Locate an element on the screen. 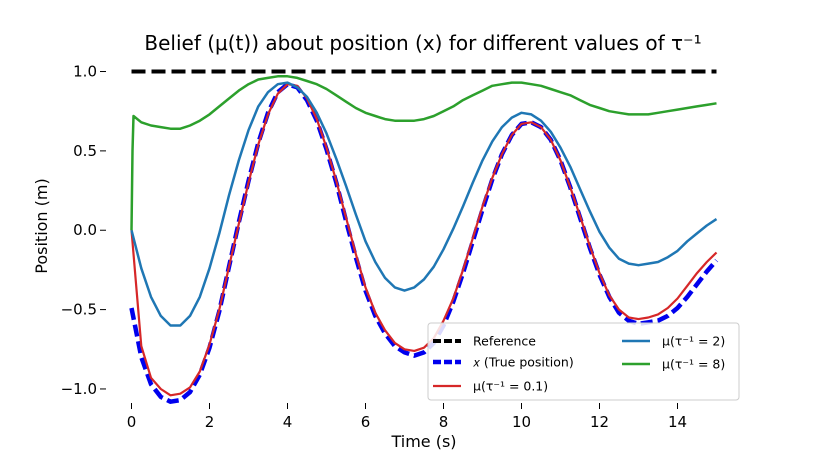  x-tick-label: 0 is located at coordinates (132, 422).